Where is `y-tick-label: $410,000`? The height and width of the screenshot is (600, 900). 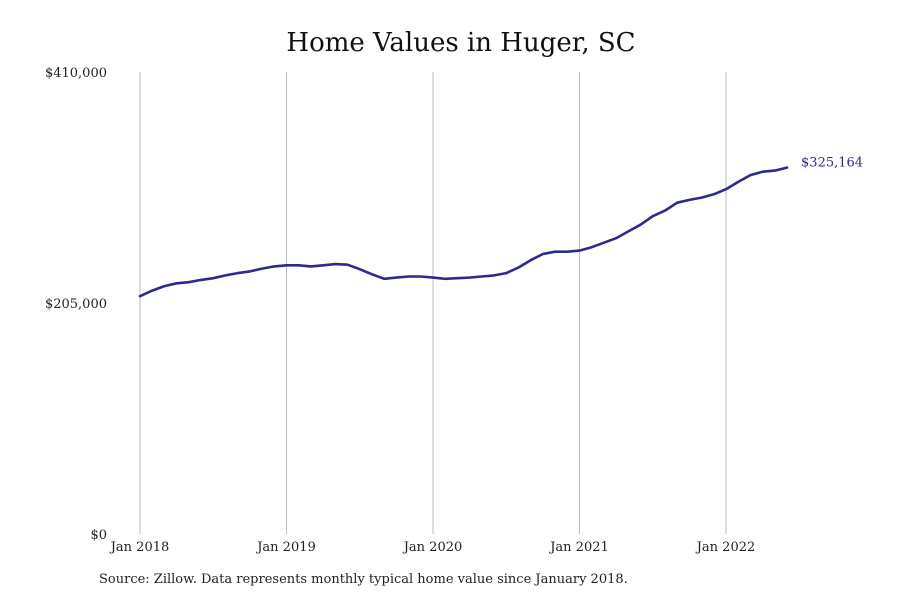
y-tick-label: $410,000 is located at coordinates (76, 73).